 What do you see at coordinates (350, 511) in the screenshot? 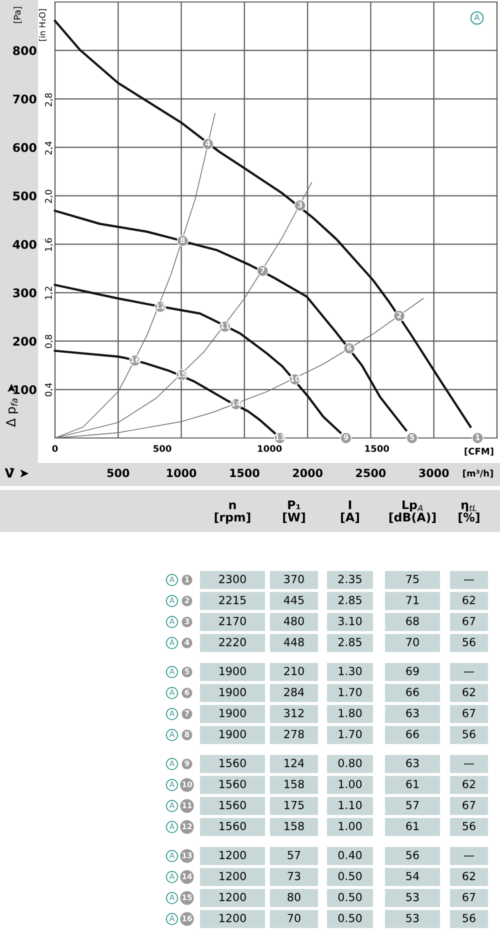
I see `category-label: I [A]` at bounding box center [350, 511].